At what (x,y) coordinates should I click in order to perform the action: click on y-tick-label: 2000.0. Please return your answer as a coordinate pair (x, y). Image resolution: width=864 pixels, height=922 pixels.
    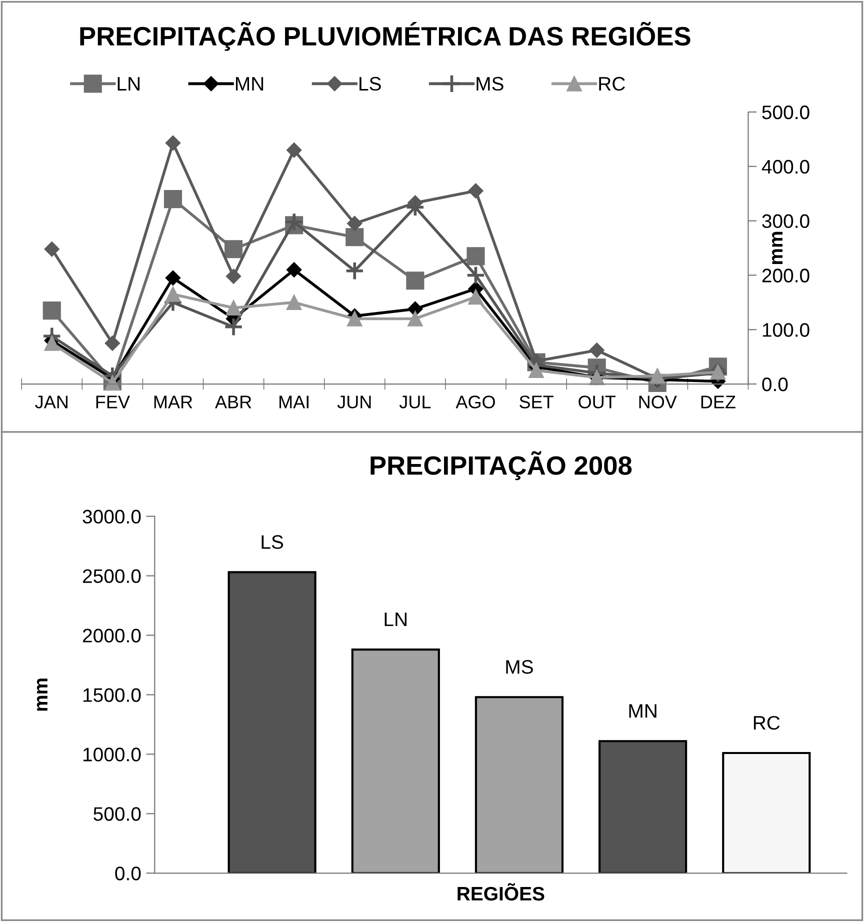
    Looking at the image, I should click on (111, 635).